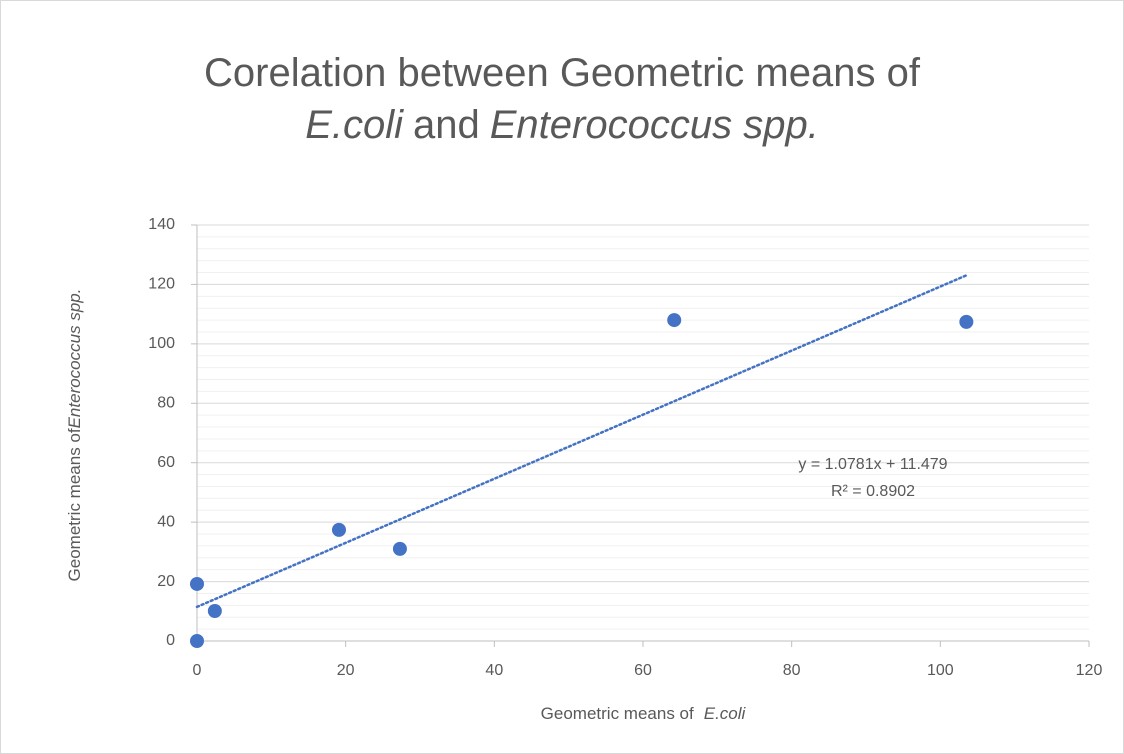  What do you see at coordinates (166, 581) in the screenshot?
I see `y-tick-label: 20` at bounding box center [166, 581].